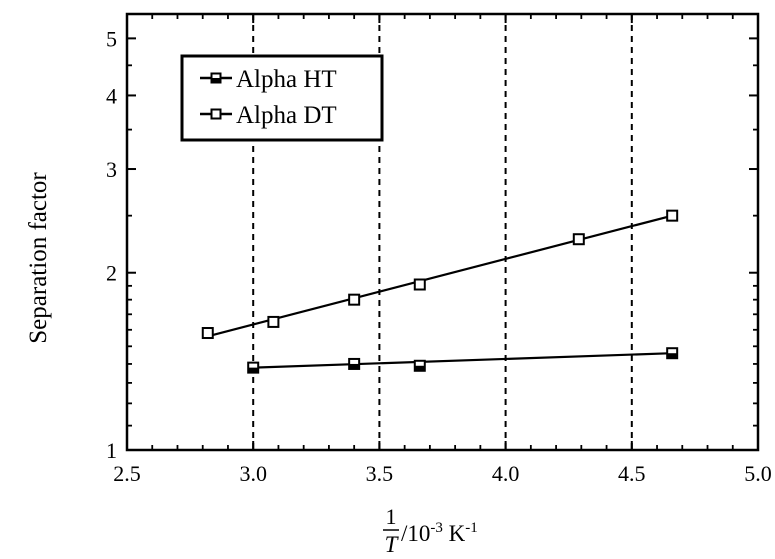 This screenshot has width=775, height=559. I want to click on legend-item: Alpha HT, so click(268, 79).